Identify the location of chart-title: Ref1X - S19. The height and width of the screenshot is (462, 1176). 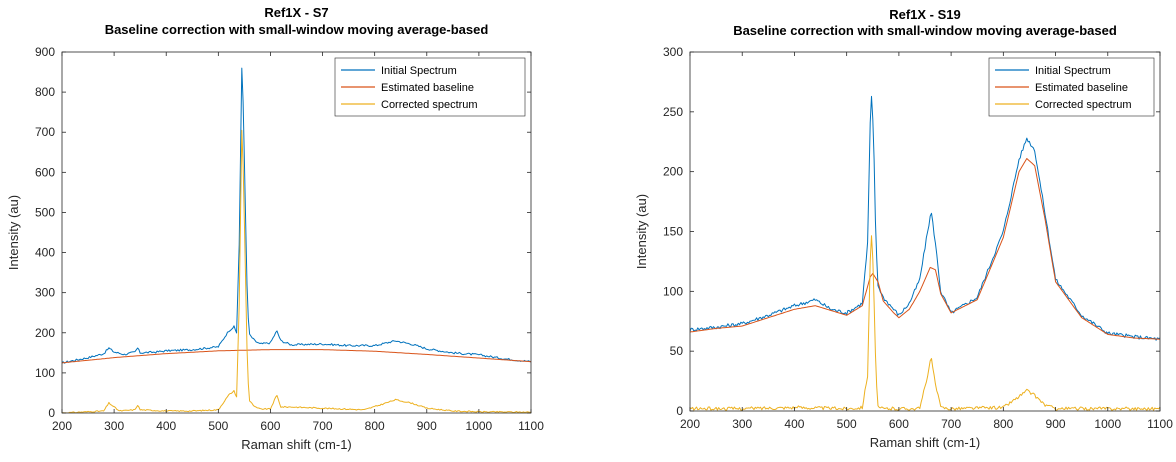
(925, 14).